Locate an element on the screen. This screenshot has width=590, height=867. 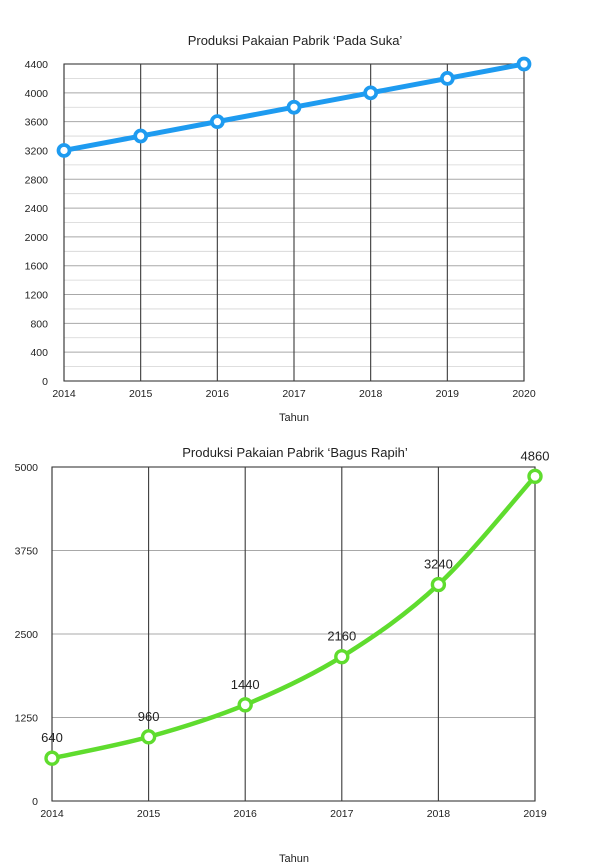
y-tick-label: 3600 is located at coordinates (37, 123).